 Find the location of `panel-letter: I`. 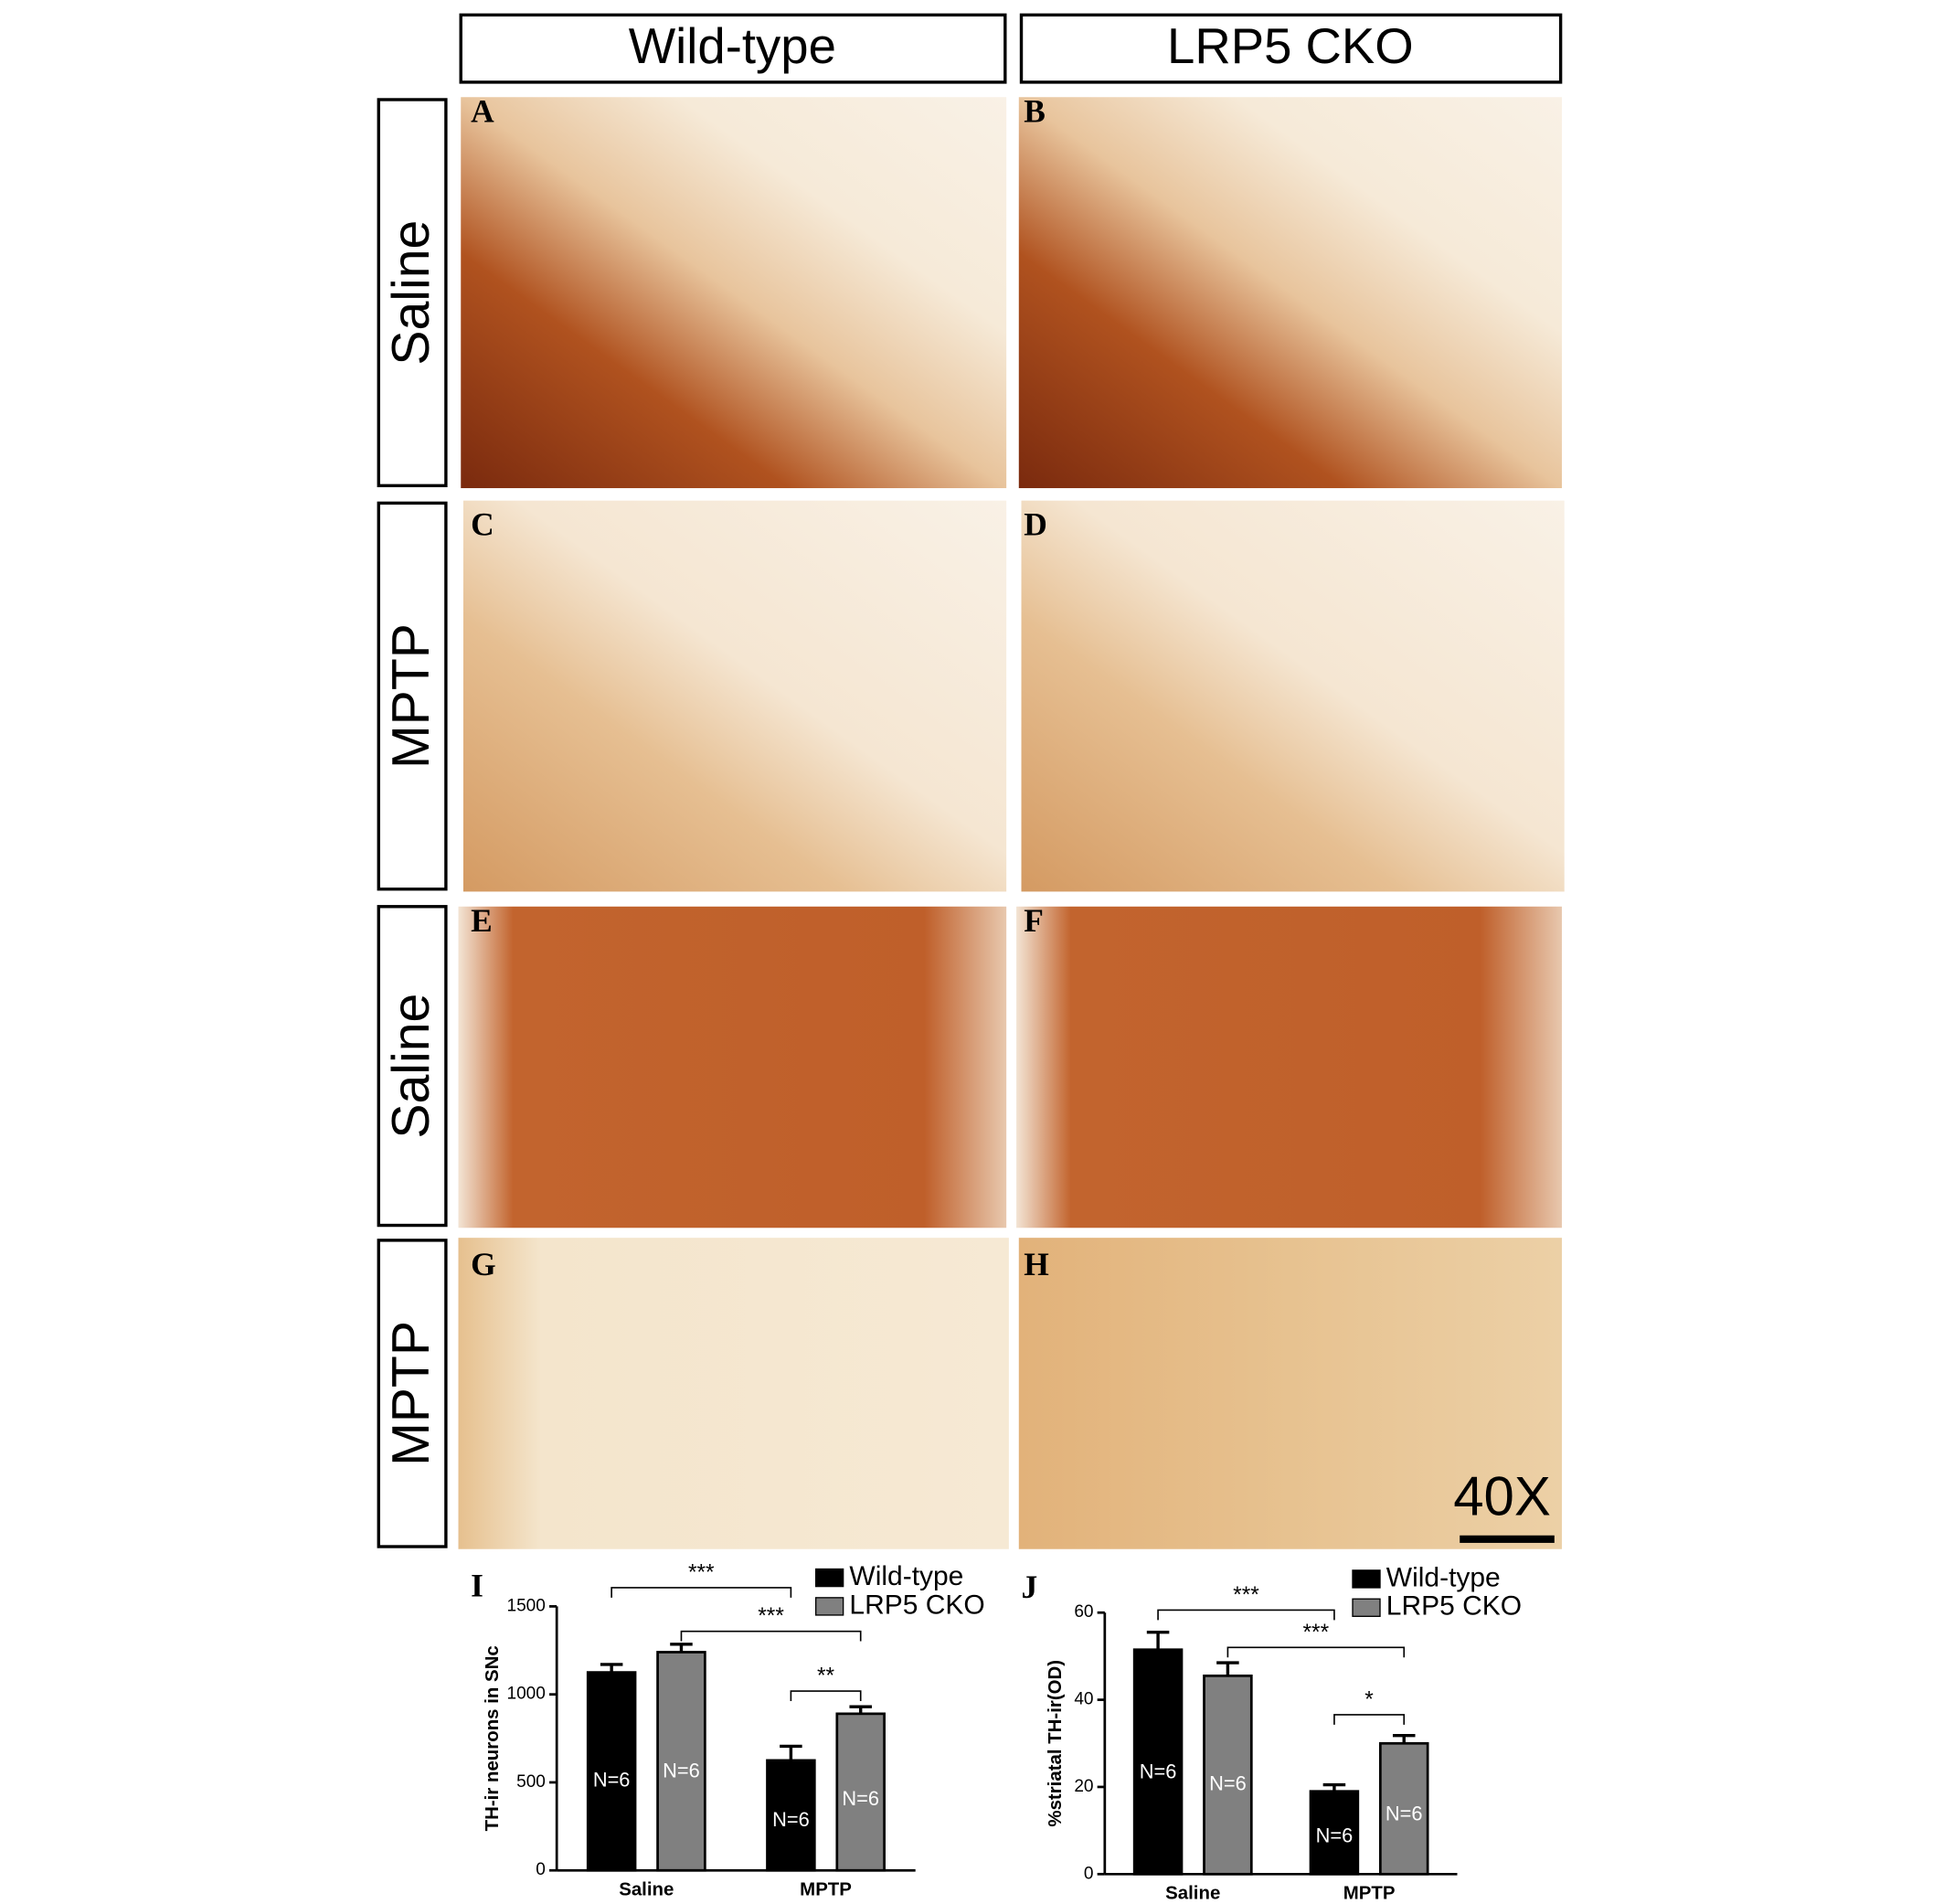

panel-letter: I is located at coordinates (477, 1585).